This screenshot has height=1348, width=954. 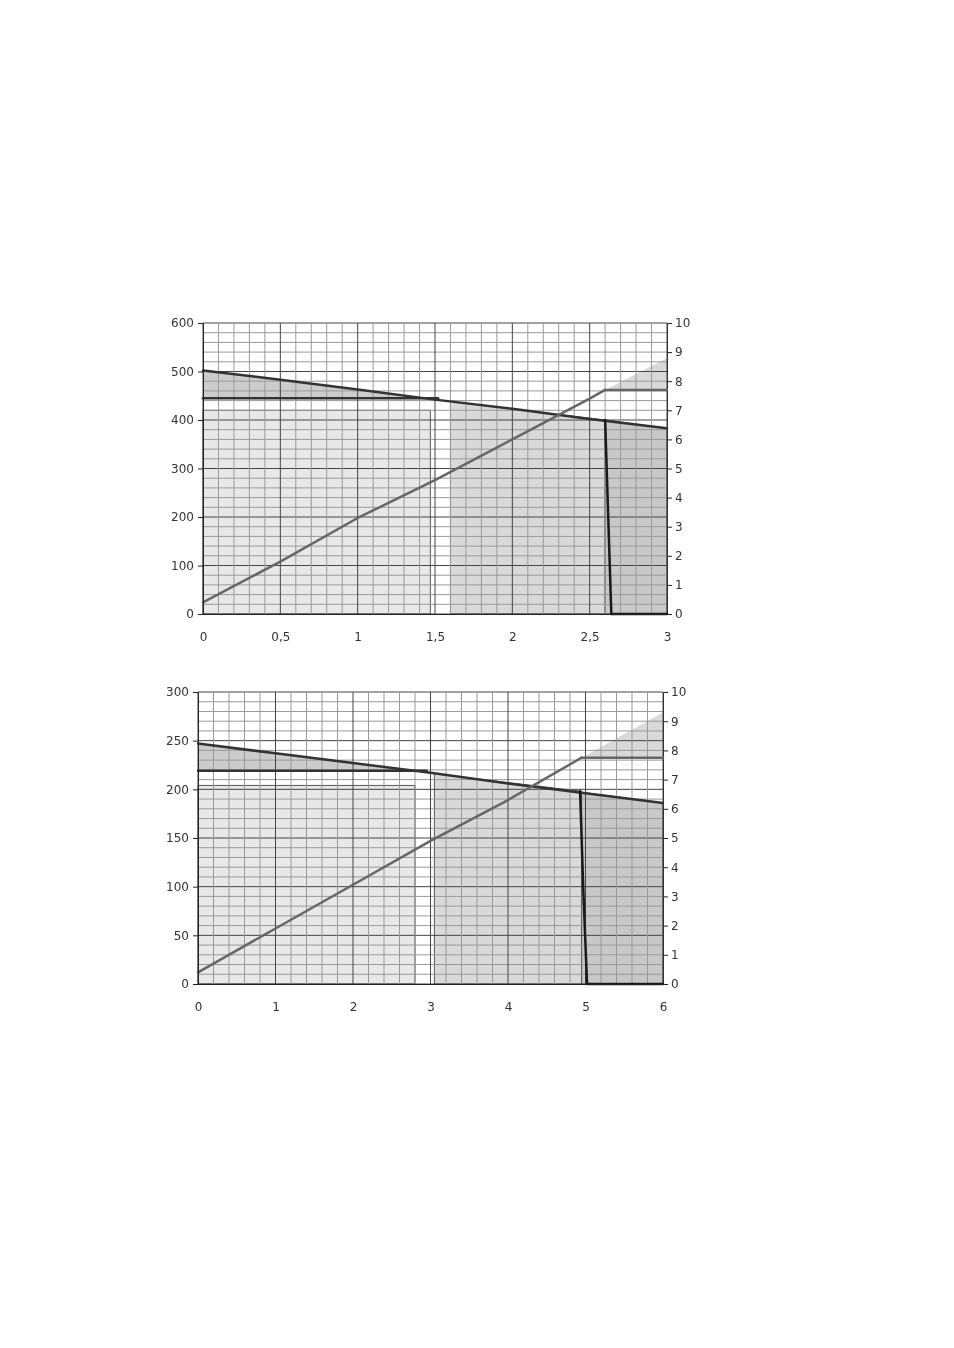 What do you see at coordinates (182, 371) in the screenshot?
I see `y-tick-label: 500` at bounding box center [182, 371].